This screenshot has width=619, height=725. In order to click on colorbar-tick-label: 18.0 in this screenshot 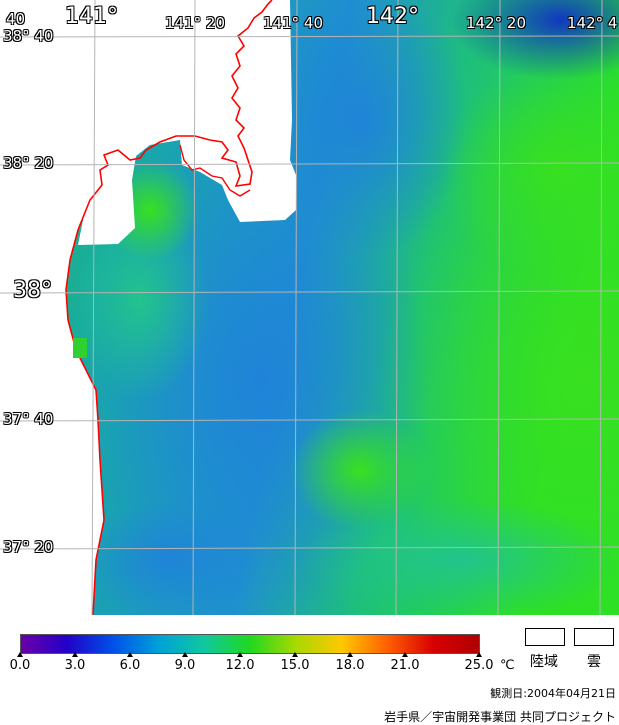, I will do `click(350, 665)`.